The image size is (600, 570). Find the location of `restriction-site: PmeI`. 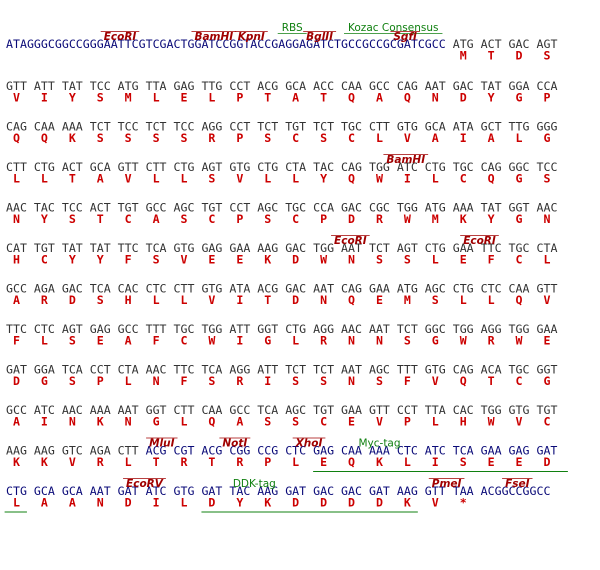

restriction-site: PmeI is located at coordinates (447, 484).